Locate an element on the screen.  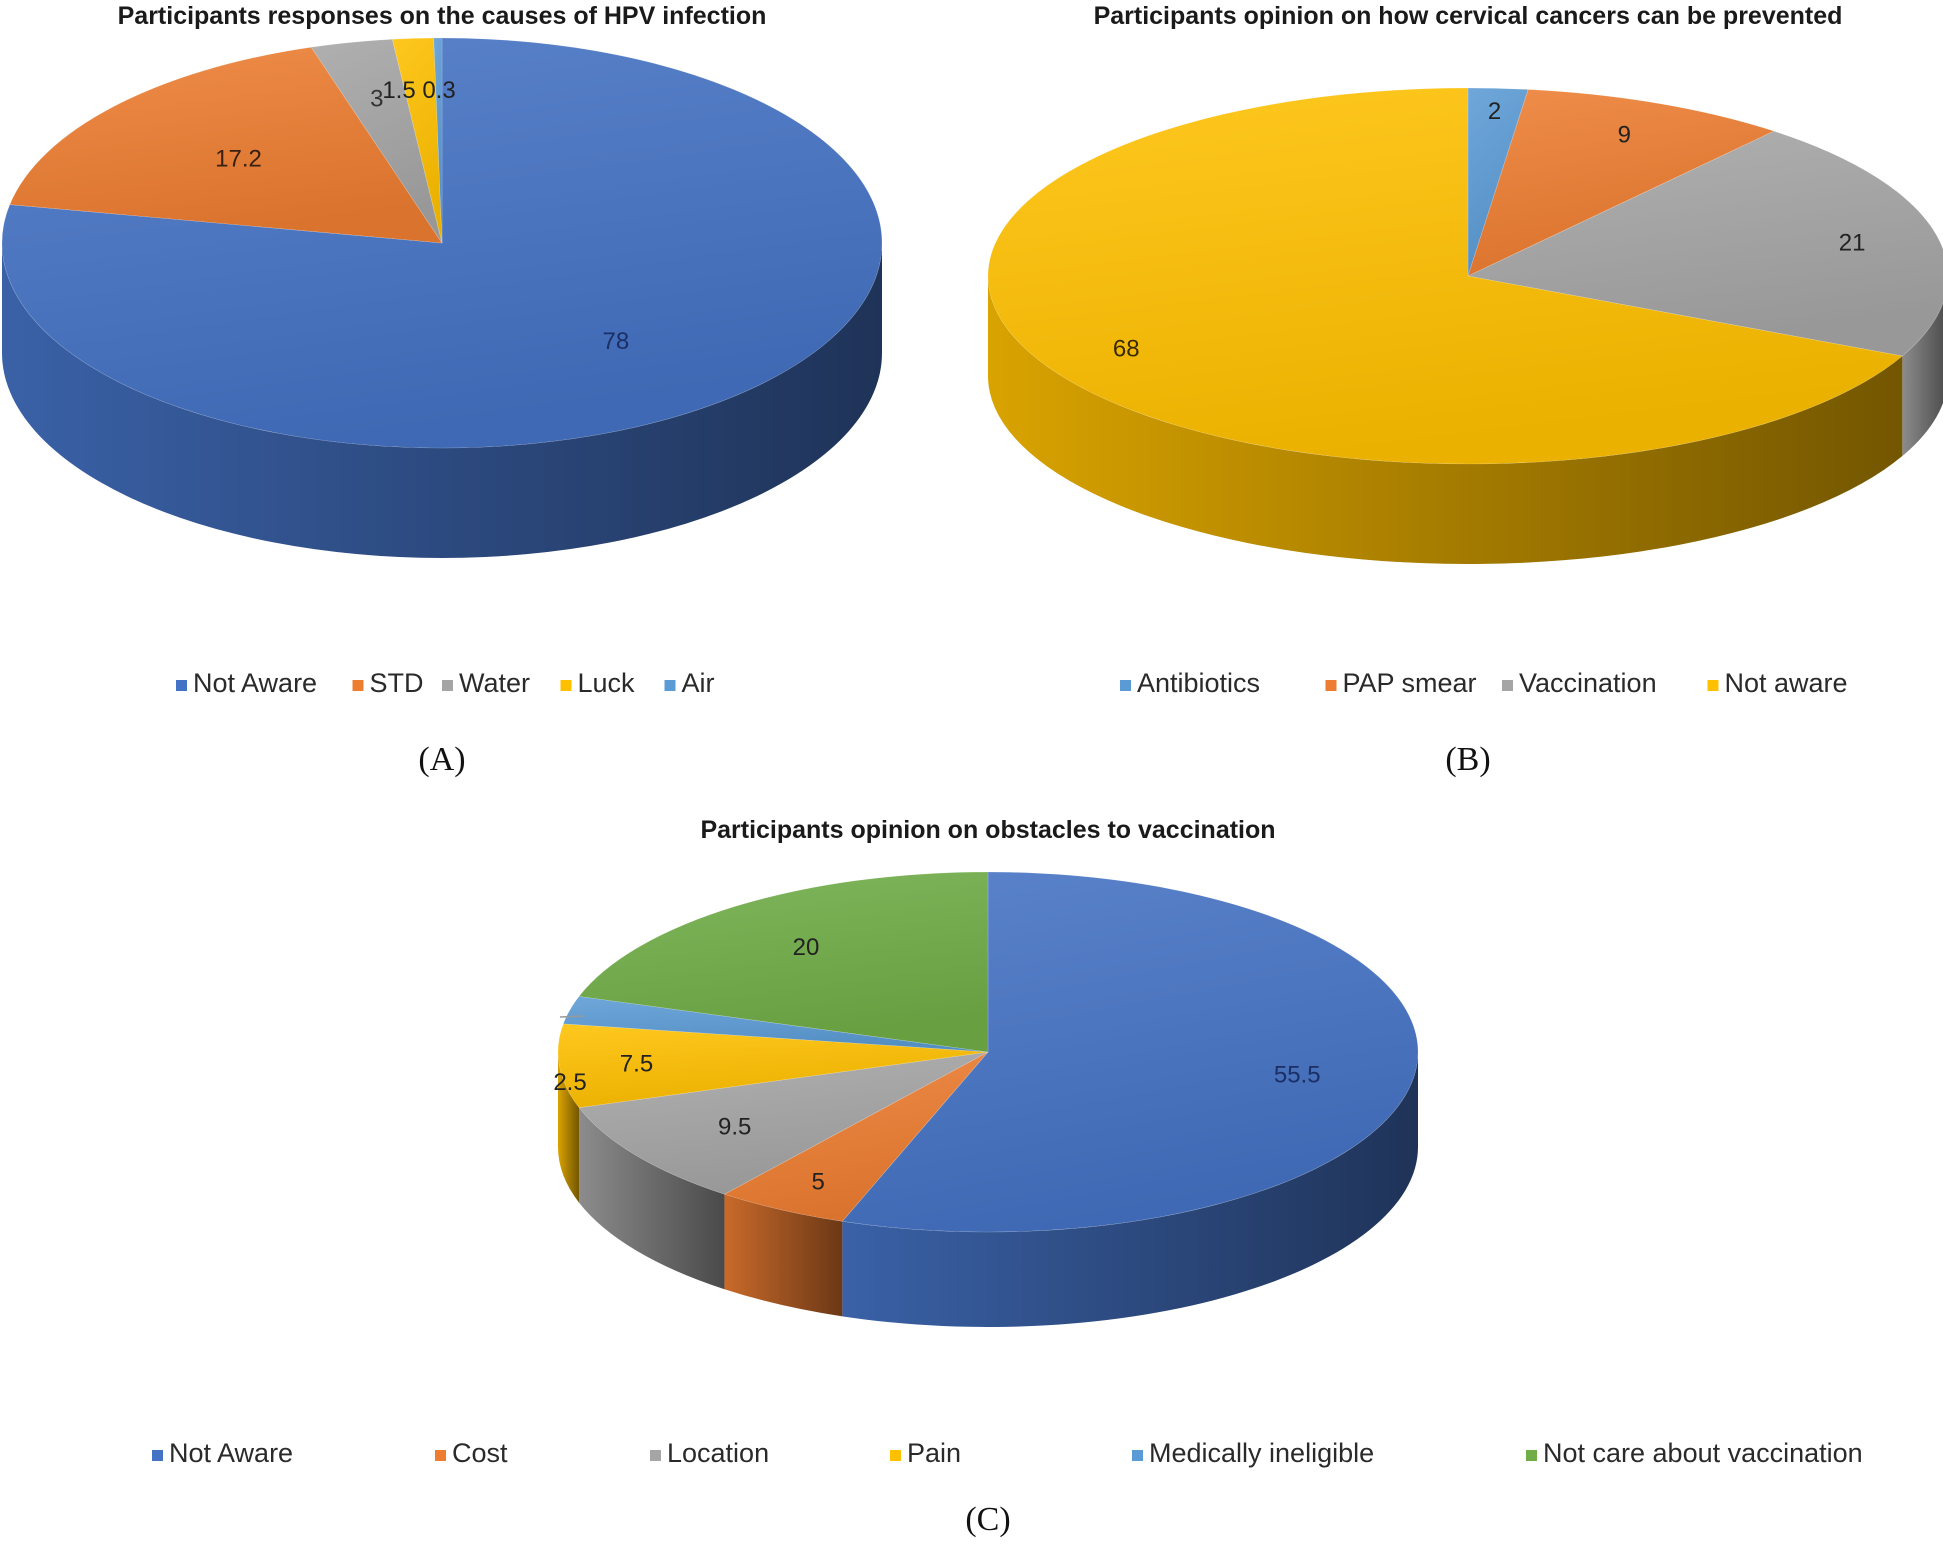
legend-item-pain: Pain is located at coordinates (925, 1453).